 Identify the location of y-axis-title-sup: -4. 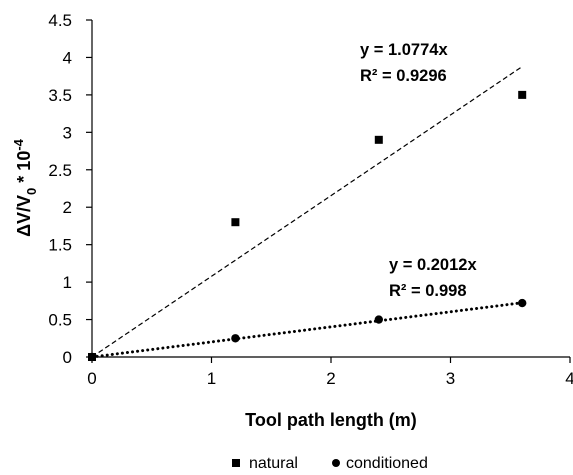
(18, 144).